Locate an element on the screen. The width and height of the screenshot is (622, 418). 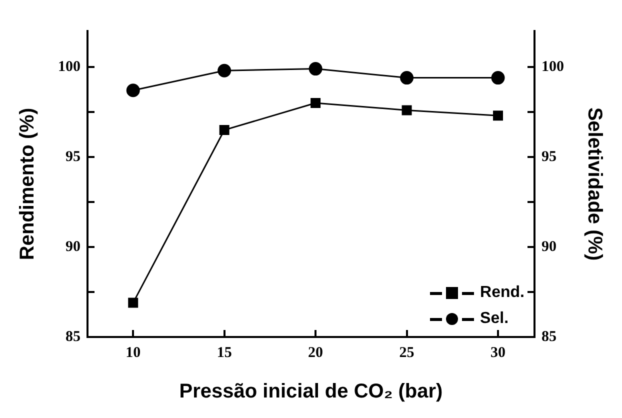
legend-label: Sel. is located at coordinates (494, 319).